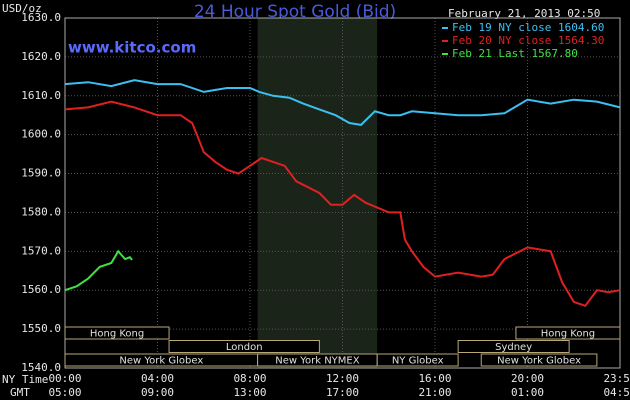  What do you see at coordinates (528, 27) in the screenshot?
I see `legend-entry: Feb 19 NY close 1604.60` at bounding box center [528, 27].